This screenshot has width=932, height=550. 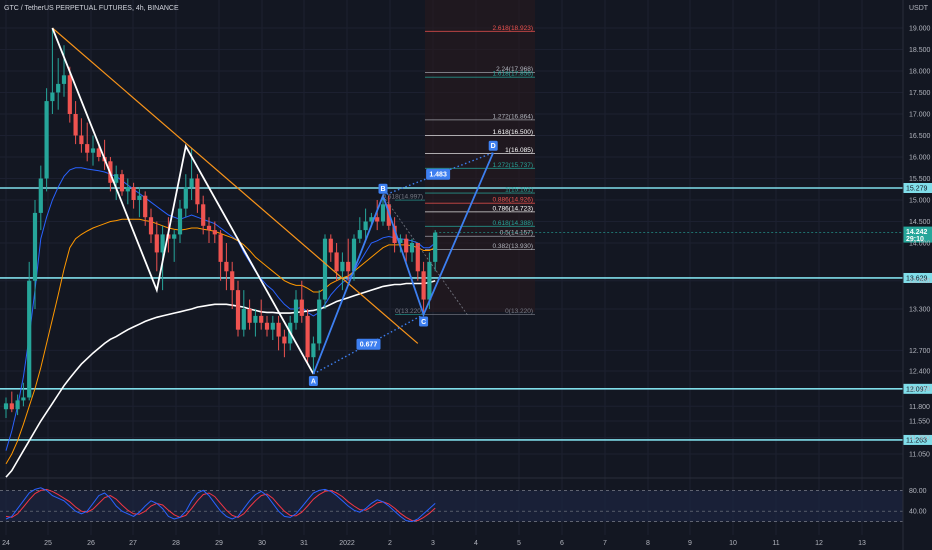 What do you see at coordinates (605, 543) in the screenshot?
I see `x-tick-label: 7` at bounding box center [605, 543].